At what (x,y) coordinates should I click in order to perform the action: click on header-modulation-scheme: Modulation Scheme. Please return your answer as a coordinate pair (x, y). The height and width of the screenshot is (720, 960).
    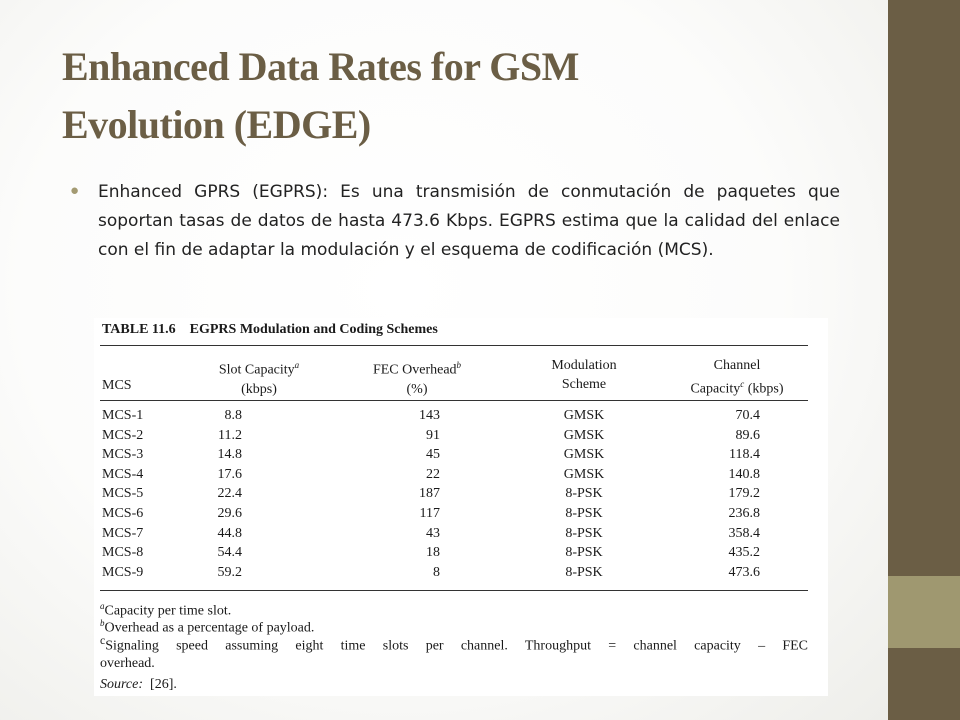
    Looking at the image, I should click on (584, 375).